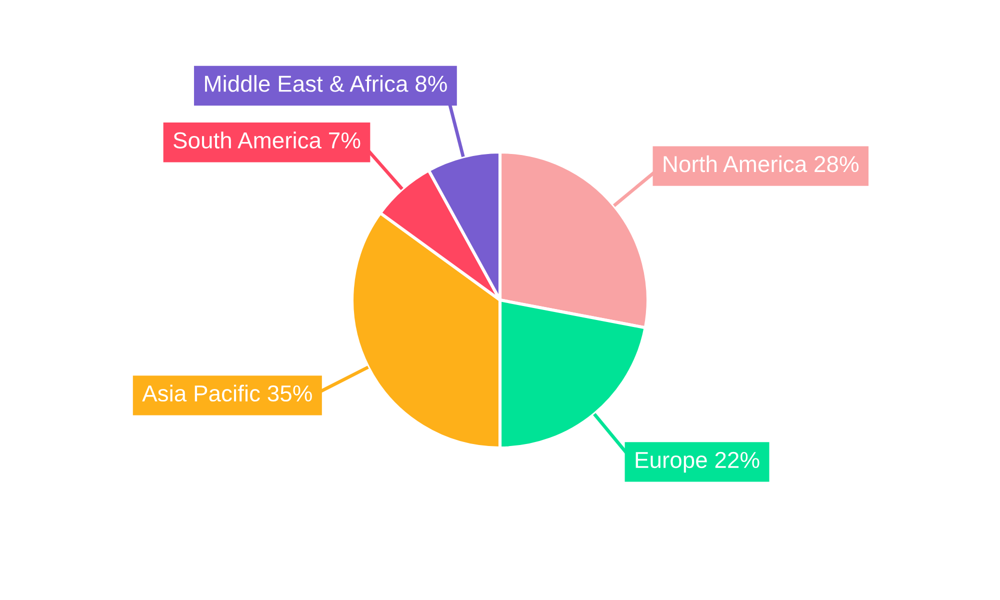 This screenshot has width=1000, height=600. What do you see at coordinates (761, 163) in the screenshot?
I see `slice-label: North America 28%` at bounding box center [761, 163].